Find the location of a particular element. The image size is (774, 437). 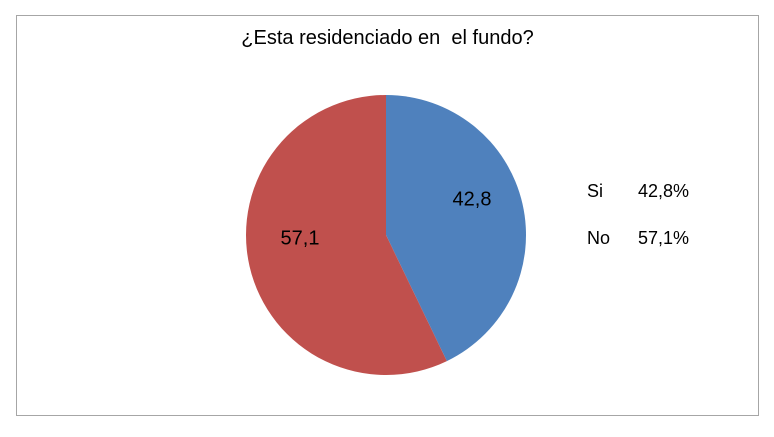

chart-legend: Si 42,8% No 57,1% is located at coordinates (638, 214).